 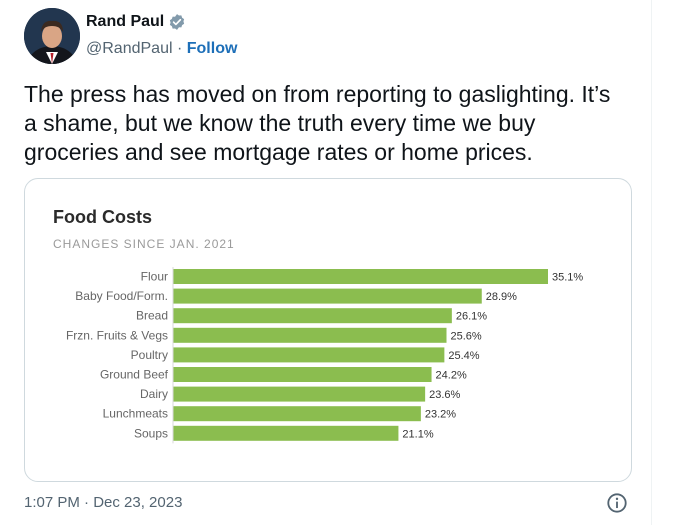 I want to click on info-icon, so click(x=617, y=503).